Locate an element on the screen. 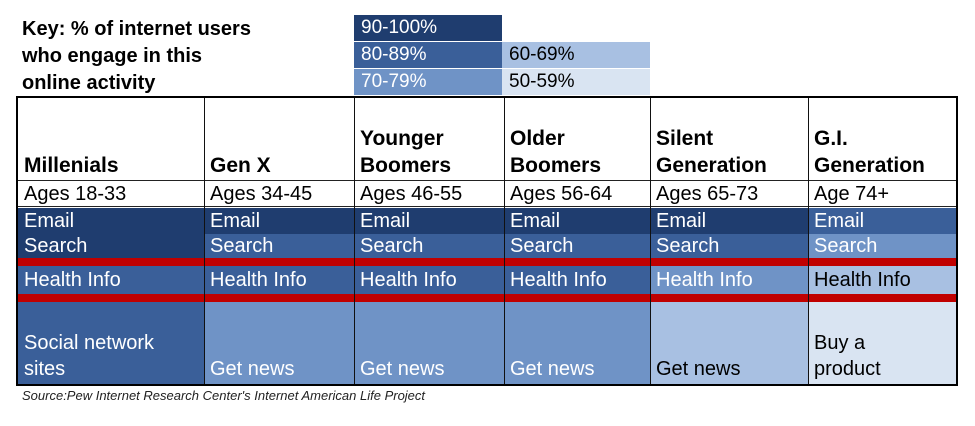 The image size is (975, 426). age-range: Ages 65-73 is located at coordinates (729, 193).